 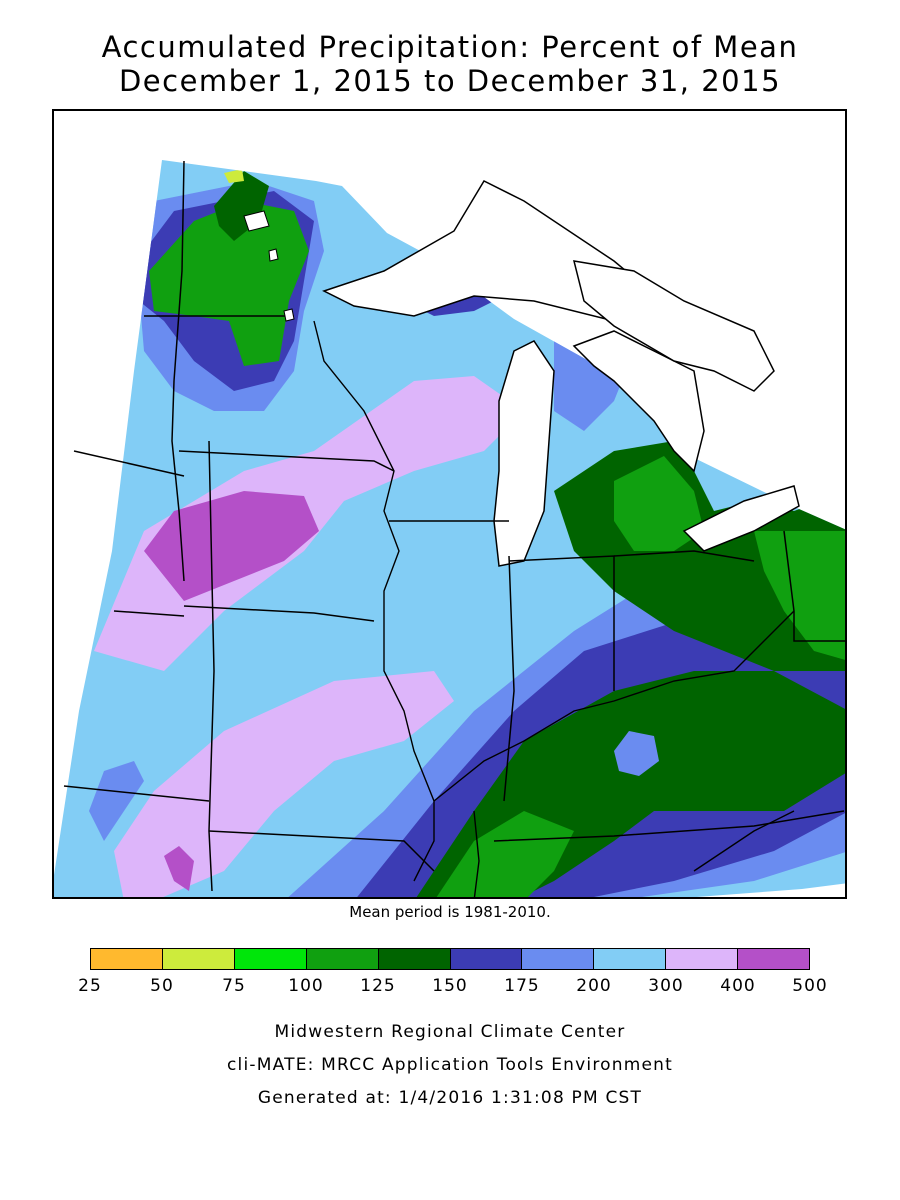 I want to click on border-ne-ia, so click(x=149, y=613).